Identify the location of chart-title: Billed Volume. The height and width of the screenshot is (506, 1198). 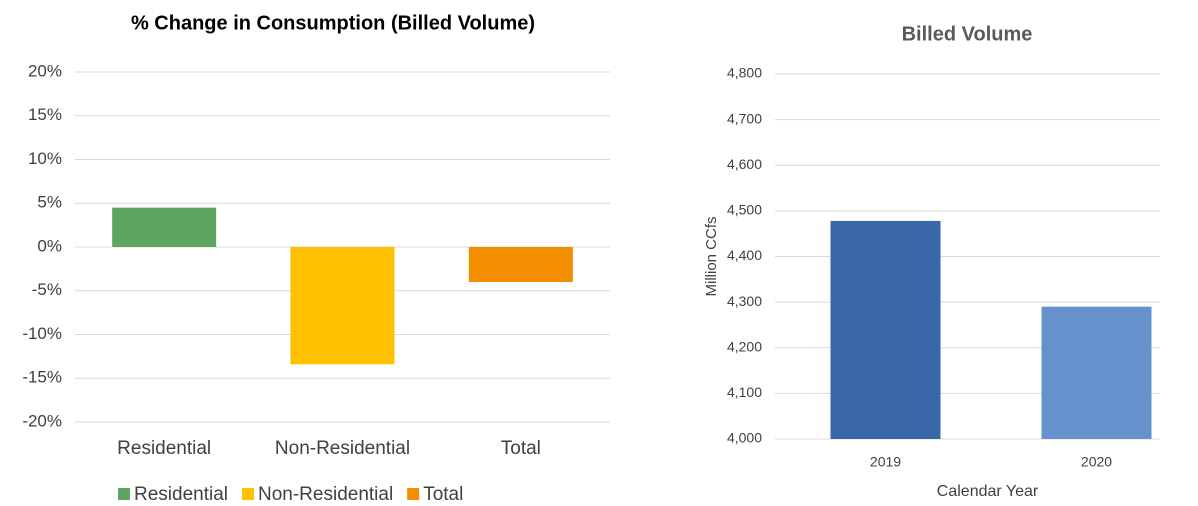
(967, 34).